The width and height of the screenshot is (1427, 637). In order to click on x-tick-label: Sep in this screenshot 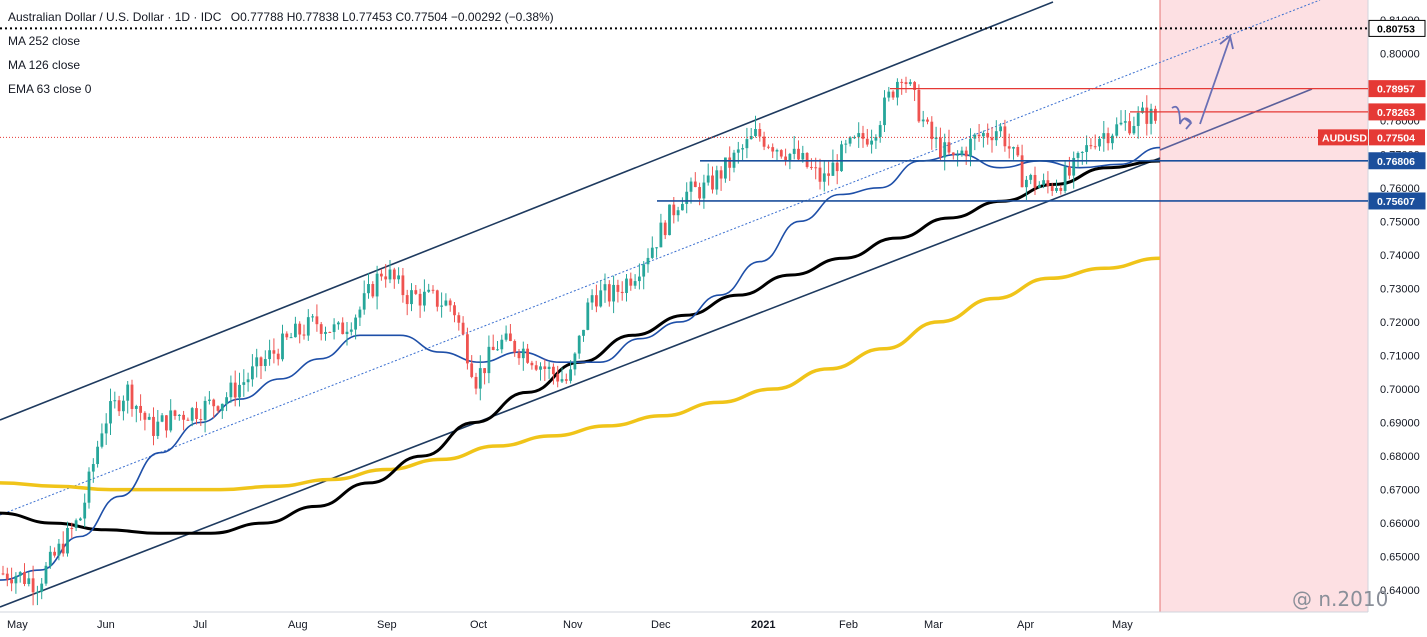, I will do `click(387, 625)`.